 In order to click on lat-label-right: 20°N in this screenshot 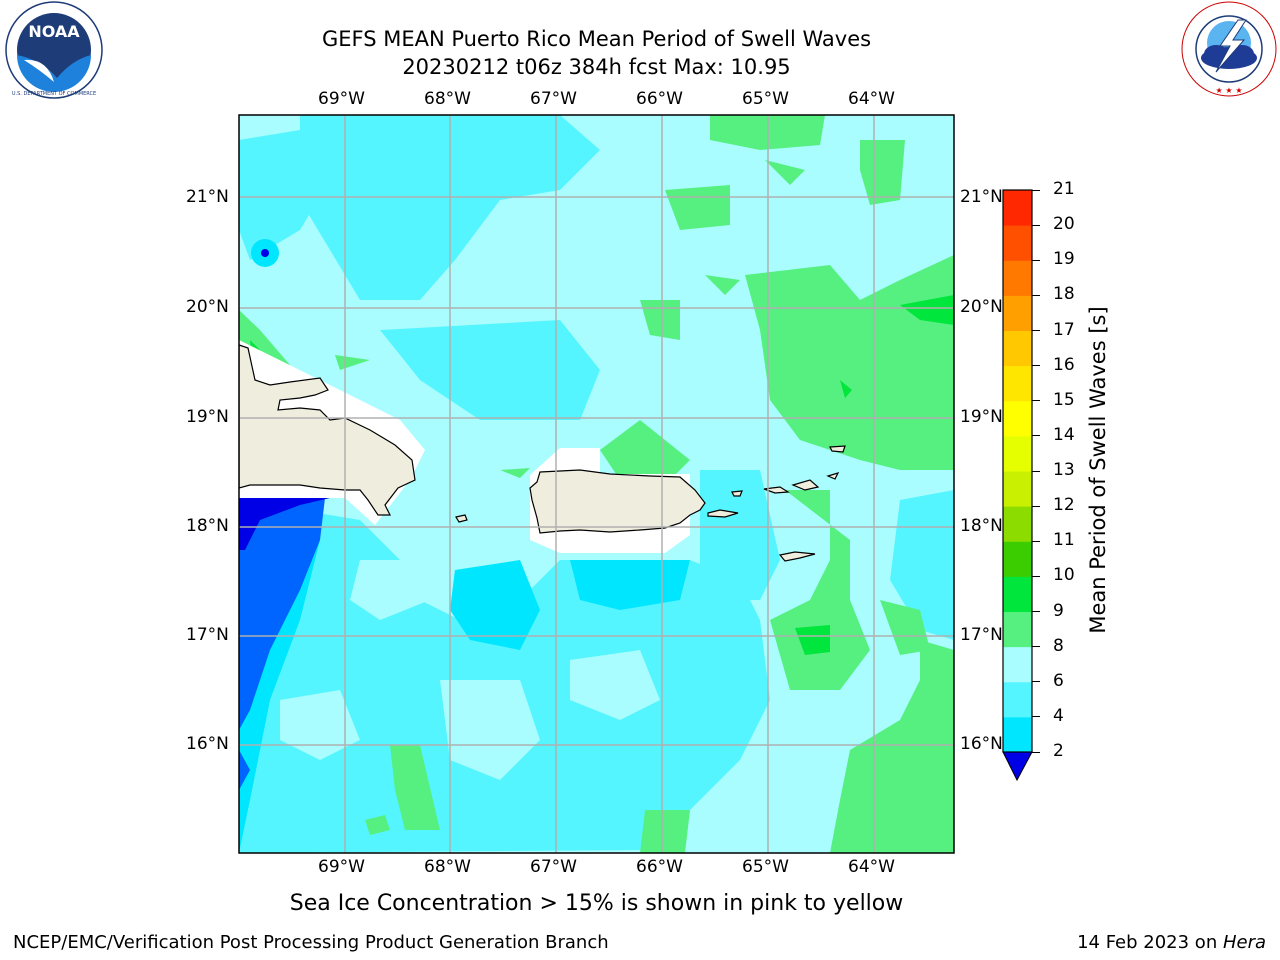, I will do `click(981, 307)`.